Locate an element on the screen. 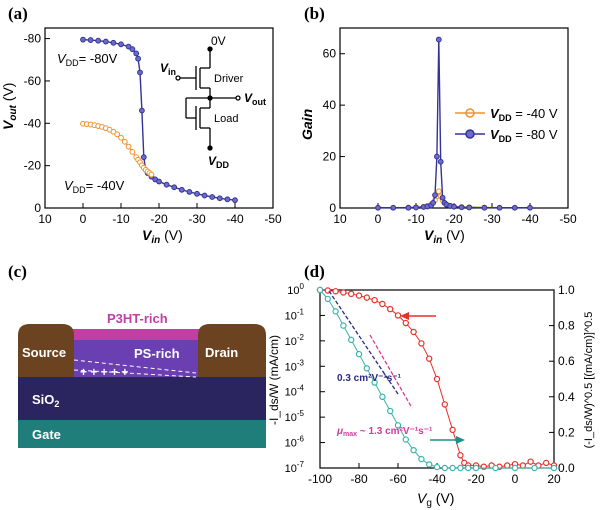 The width and height of the screenshot is (600, 510). panel-a-label: (a) is located at coordinates (18, 13).